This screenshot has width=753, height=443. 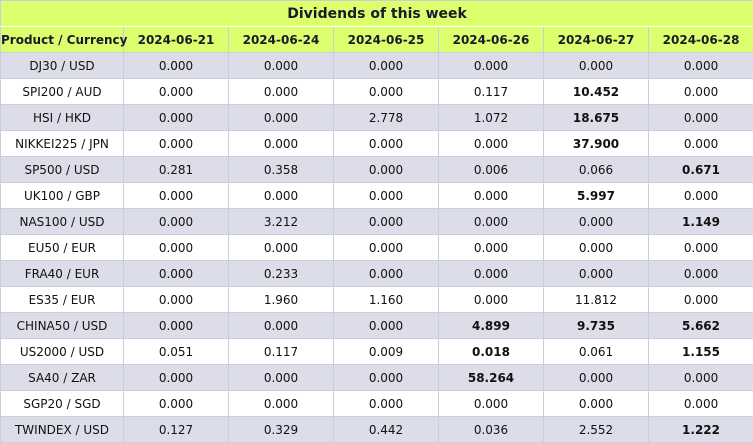 What do you see at coordinates (281, 169) in the screenshot?
I see `dividend-cell: 0.358` at bounding box center [281, 169].